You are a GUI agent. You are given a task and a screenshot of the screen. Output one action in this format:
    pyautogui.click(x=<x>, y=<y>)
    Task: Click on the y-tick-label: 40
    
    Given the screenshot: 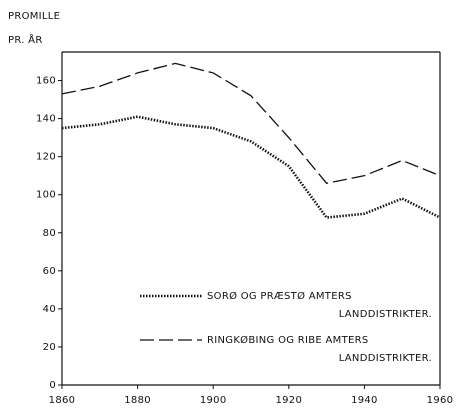 What is the action you would take?
    pyautogui.click(x=49, y=309)
    